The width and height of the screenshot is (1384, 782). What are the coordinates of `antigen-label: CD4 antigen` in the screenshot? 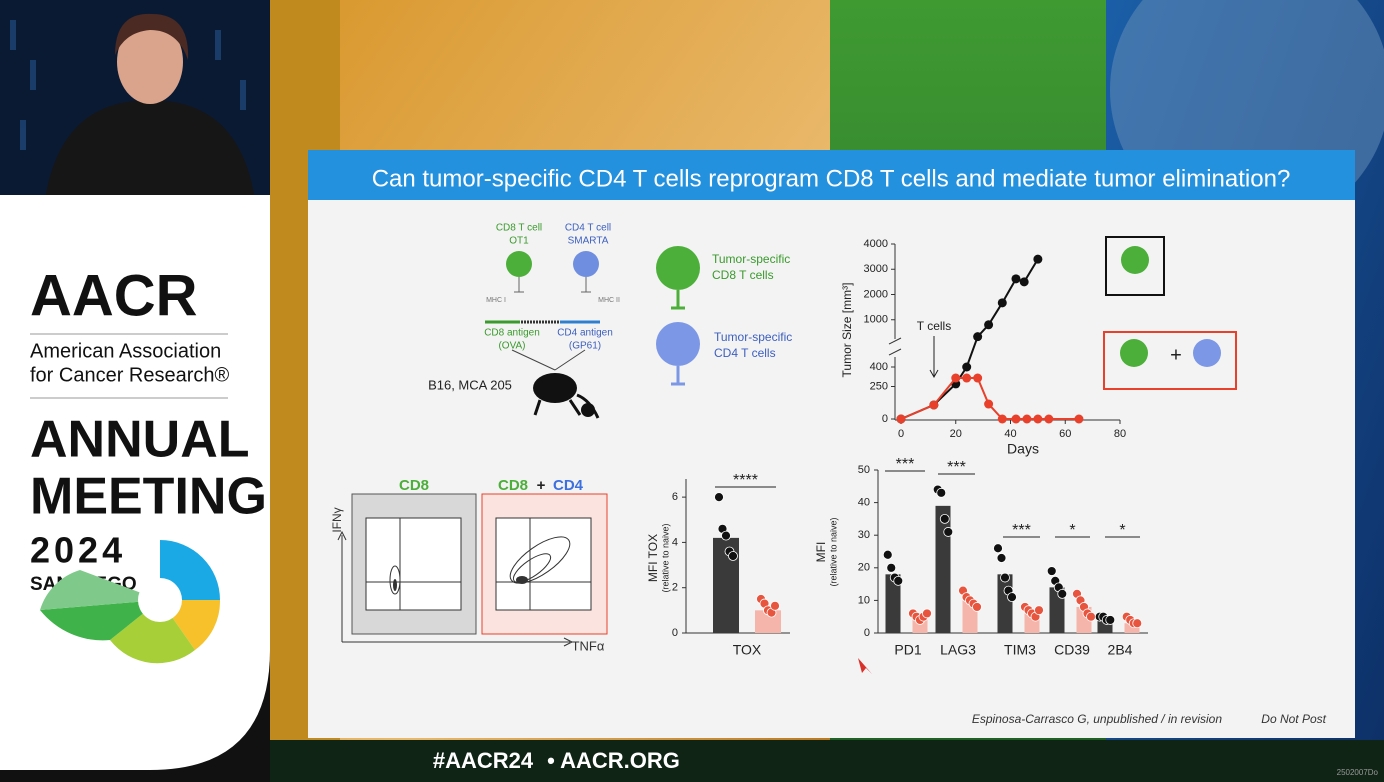 It's located at (585, 333).